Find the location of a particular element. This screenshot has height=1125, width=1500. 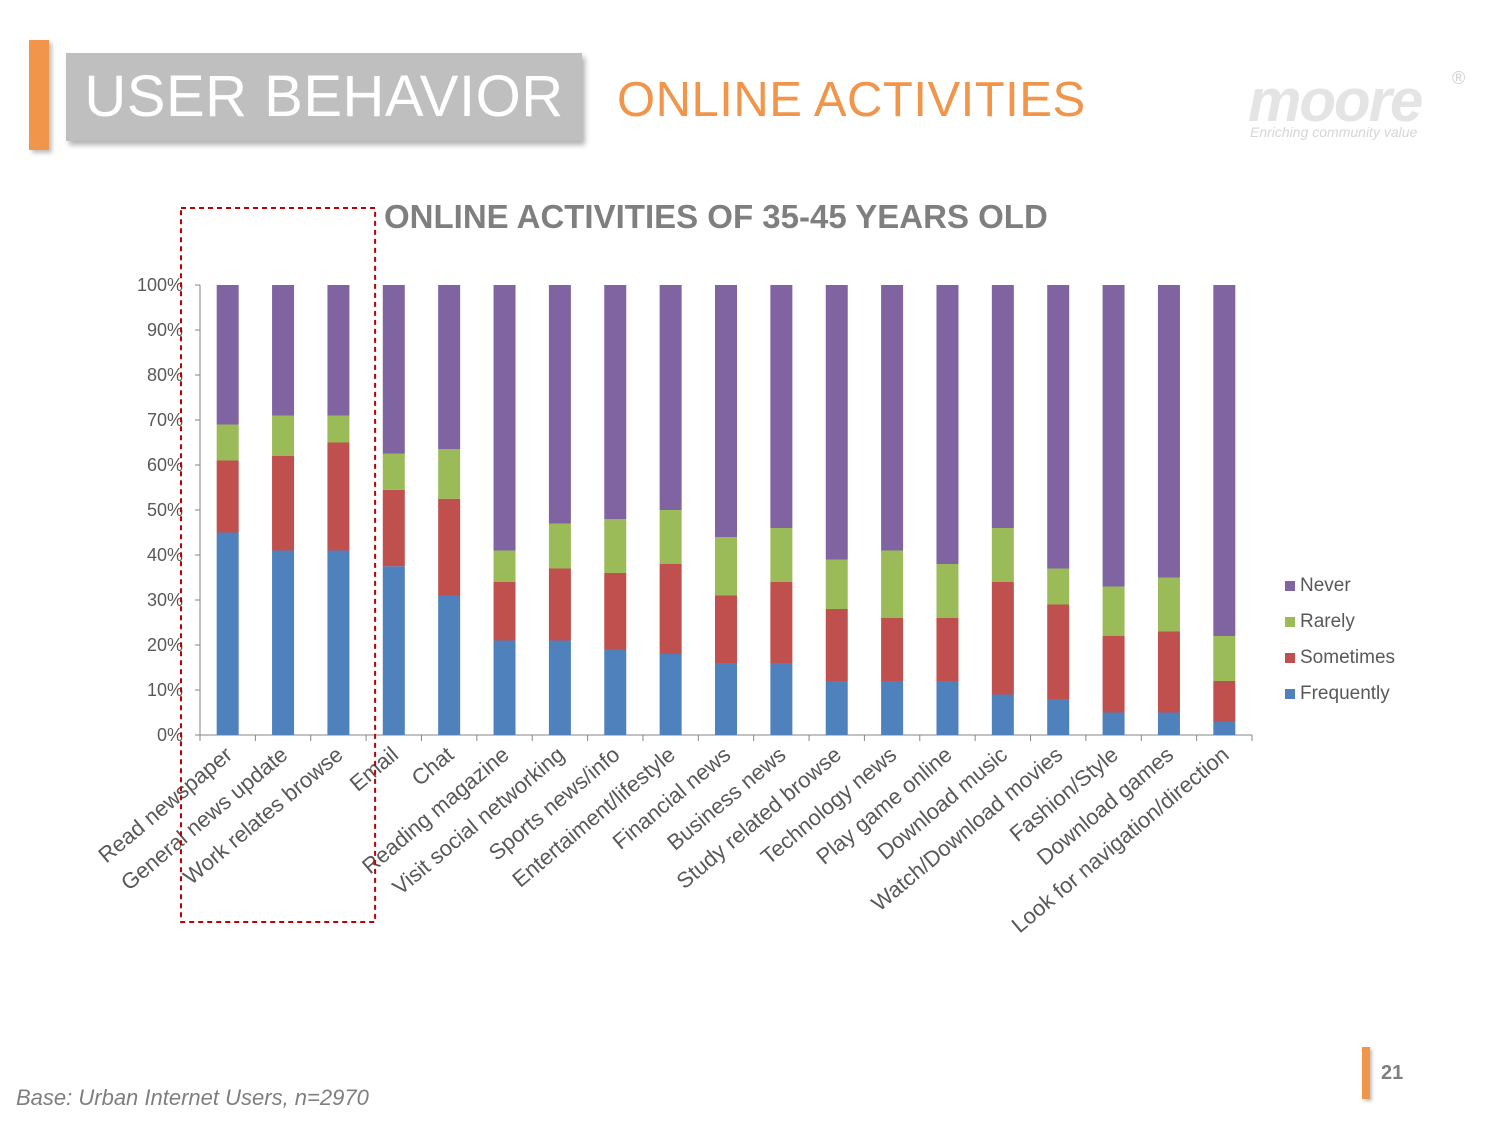

logo-tagline: Enriching community value is located at coordinates (1334, 132).